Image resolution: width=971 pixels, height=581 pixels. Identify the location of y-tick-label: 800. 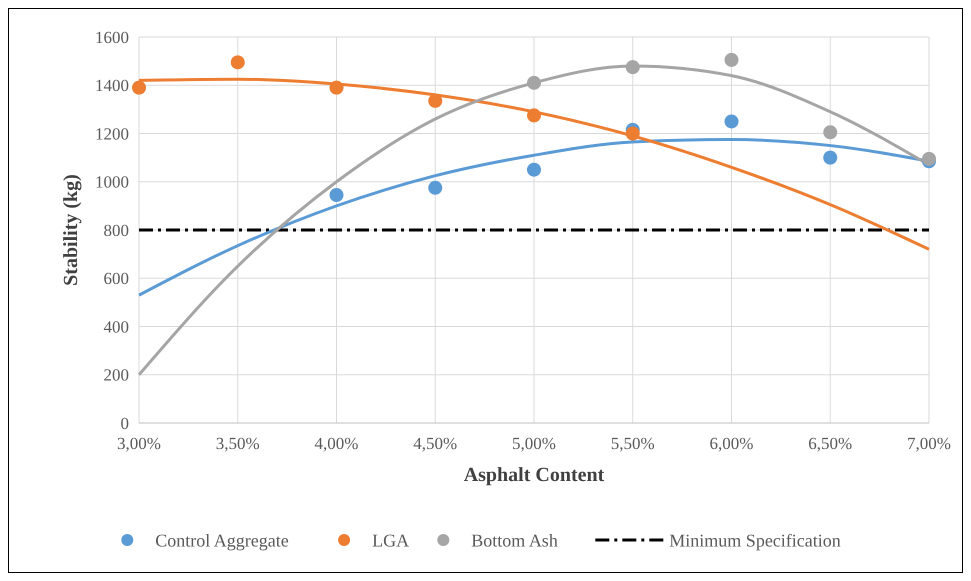
(116, 230).